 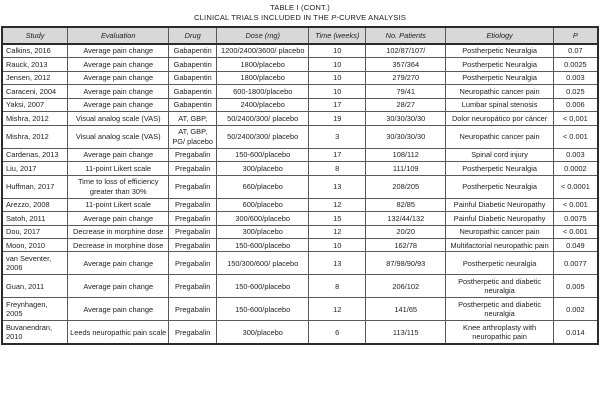 I want to click on cell-evaluation: Leeds neuropathic pain scale, so click(x=118, y=332).